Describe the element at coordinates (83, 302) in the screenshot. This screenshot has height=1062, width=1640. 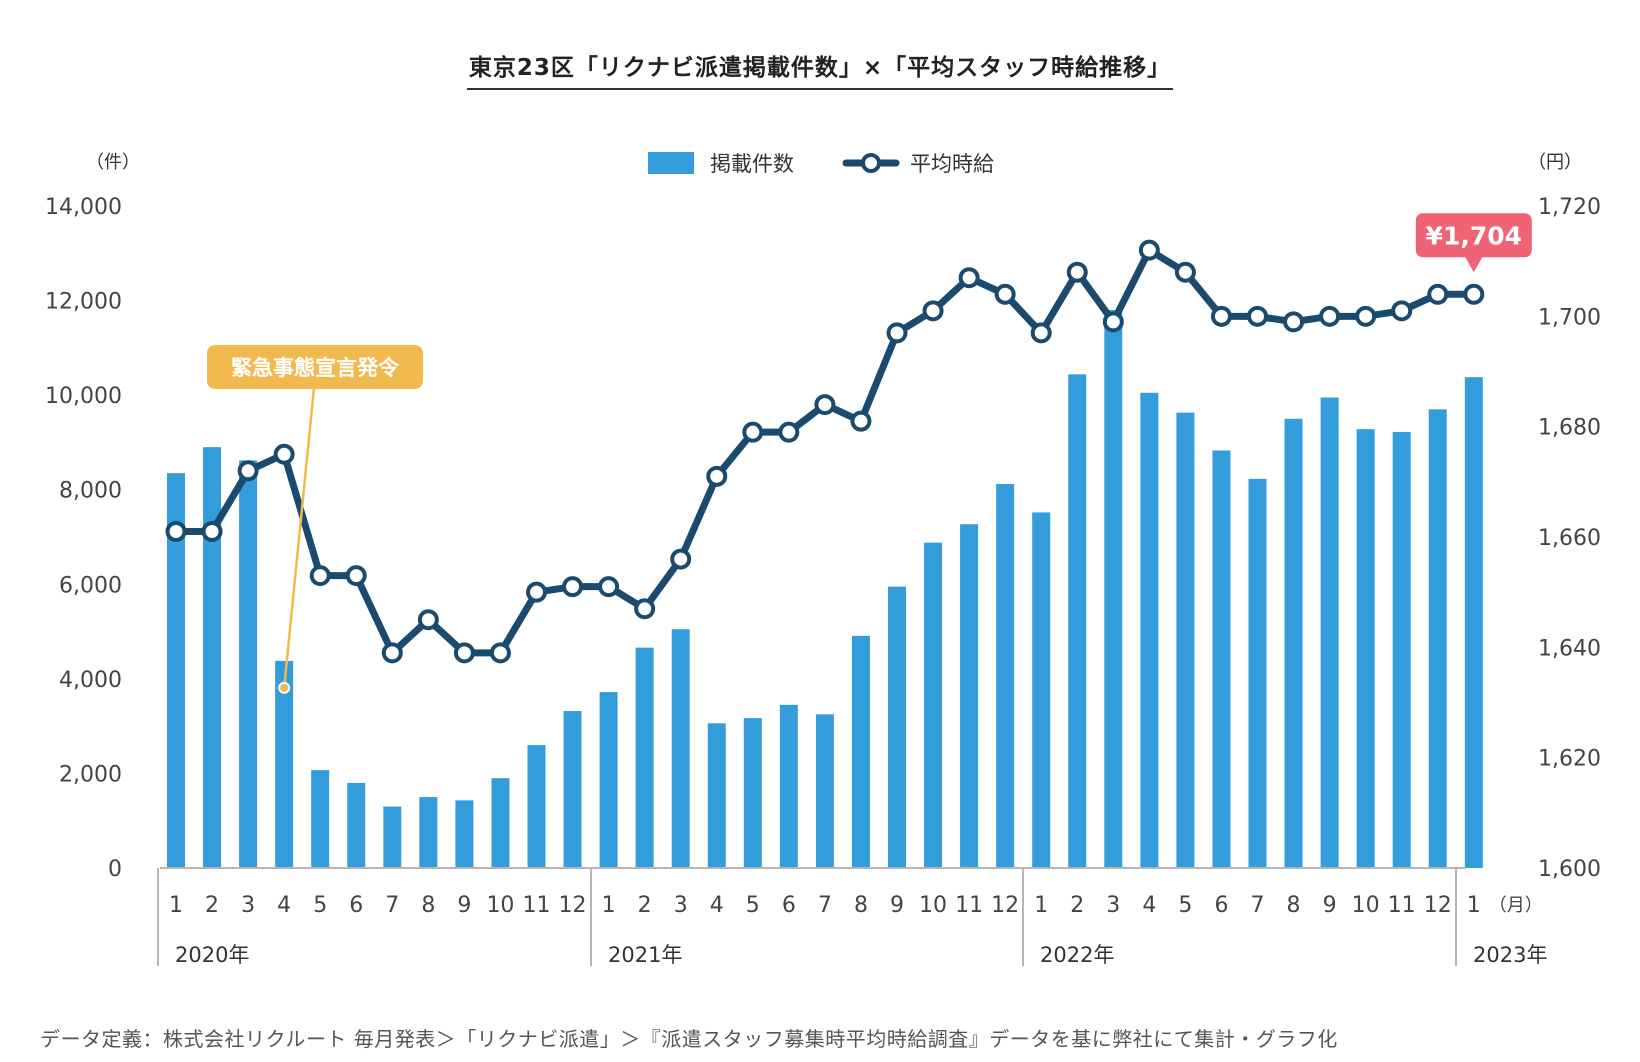
I see `left-axis-tick: 12,000` at that location.